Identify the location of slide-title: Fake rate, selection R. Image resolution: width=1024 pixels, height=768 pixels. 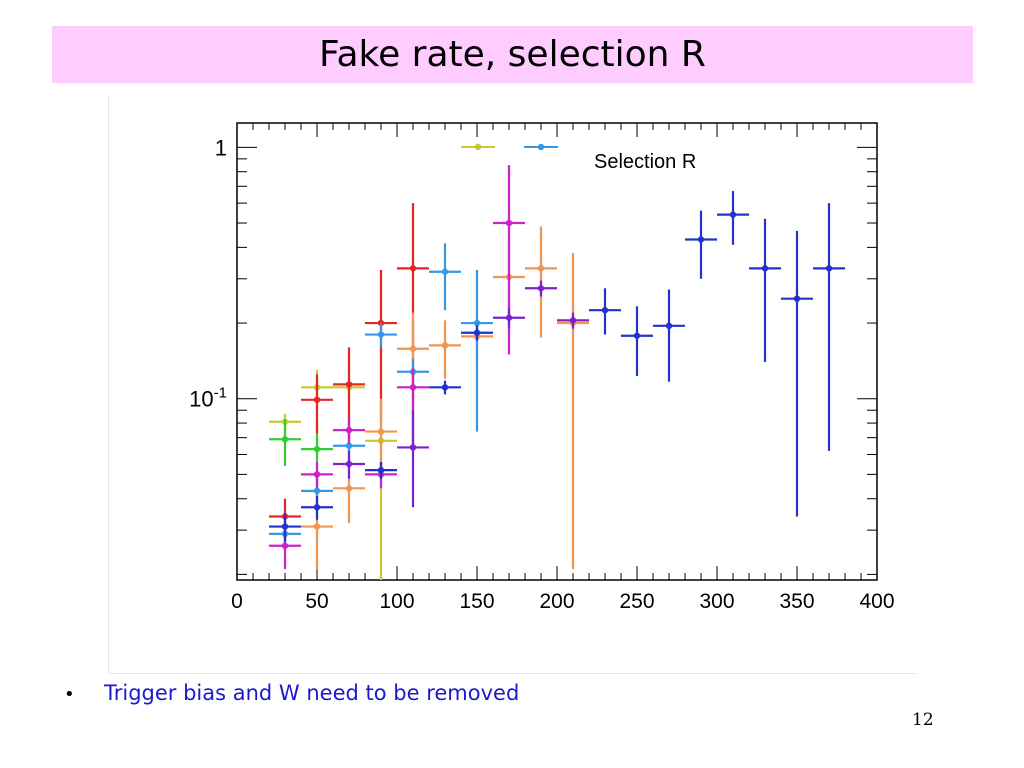
(512, 54).